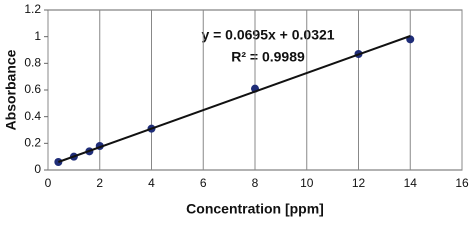 The image size is (474, 240). Describe the element at coordinates (32, 143) in the screenshot. I see `y-tick-label: 0.2` at that location.